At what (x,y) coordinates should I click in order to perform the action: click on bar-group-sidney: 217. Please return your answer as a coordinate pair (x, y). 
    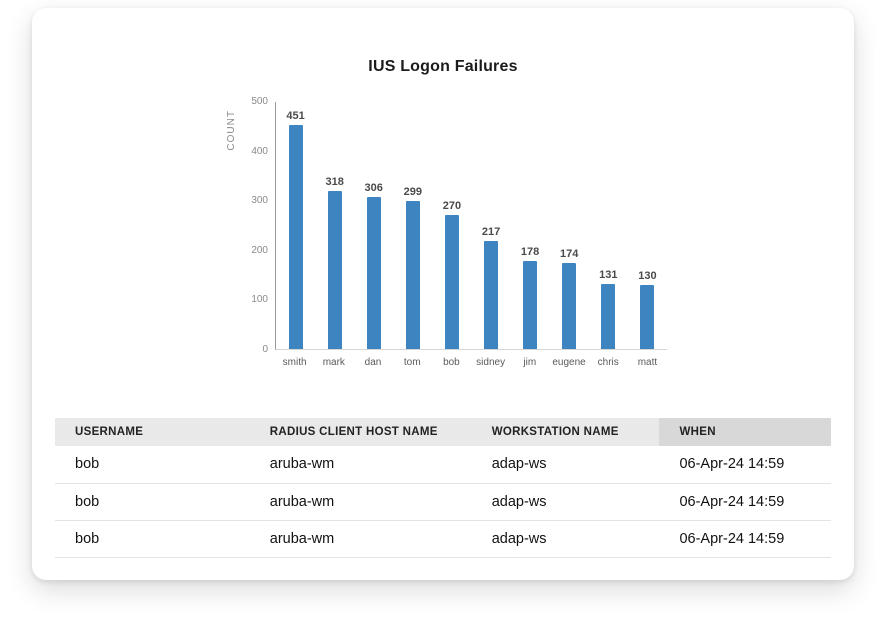
    Looking at the image, I should click on (490, 287).